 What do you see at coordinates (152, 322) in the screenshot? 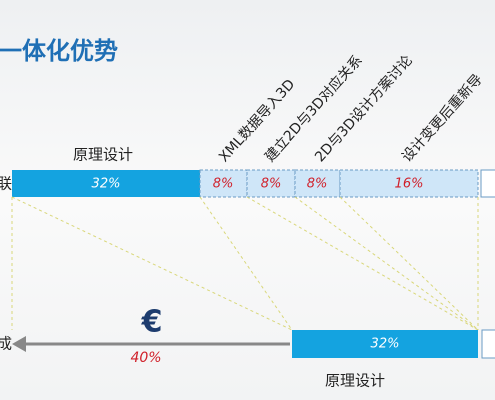
I see `saving-symbol: €` at bounding box center [152, 322].